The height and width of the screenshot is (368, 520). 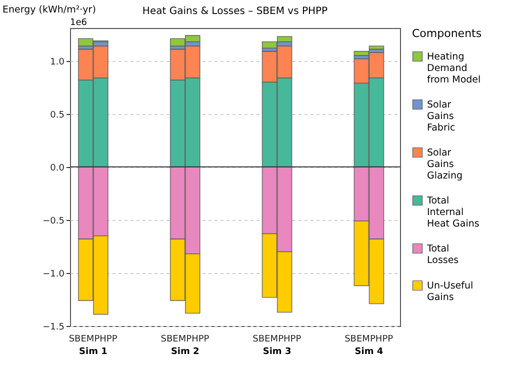 What do you see at coordinates (235, 11) in the screenshot?
I see `chart-title: Heat Gains & Losses – SBEM vs PHPP` at bounding box center [235, 11].